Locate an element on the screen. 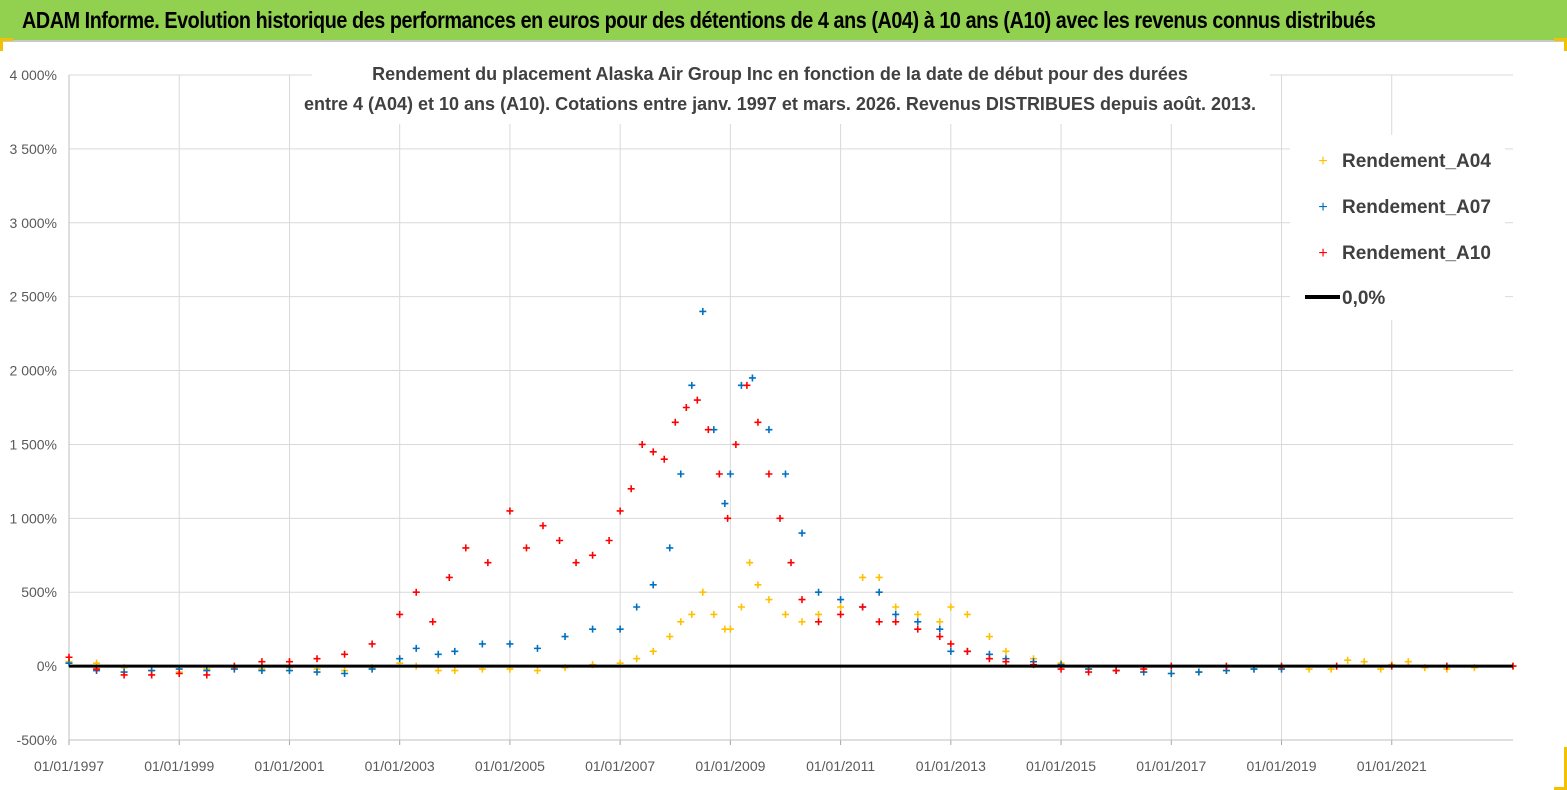 The height and width of the screenshot is (790, 1567). legend-label-a04: Rendement_A04 is located at coordinates (1416, 161).